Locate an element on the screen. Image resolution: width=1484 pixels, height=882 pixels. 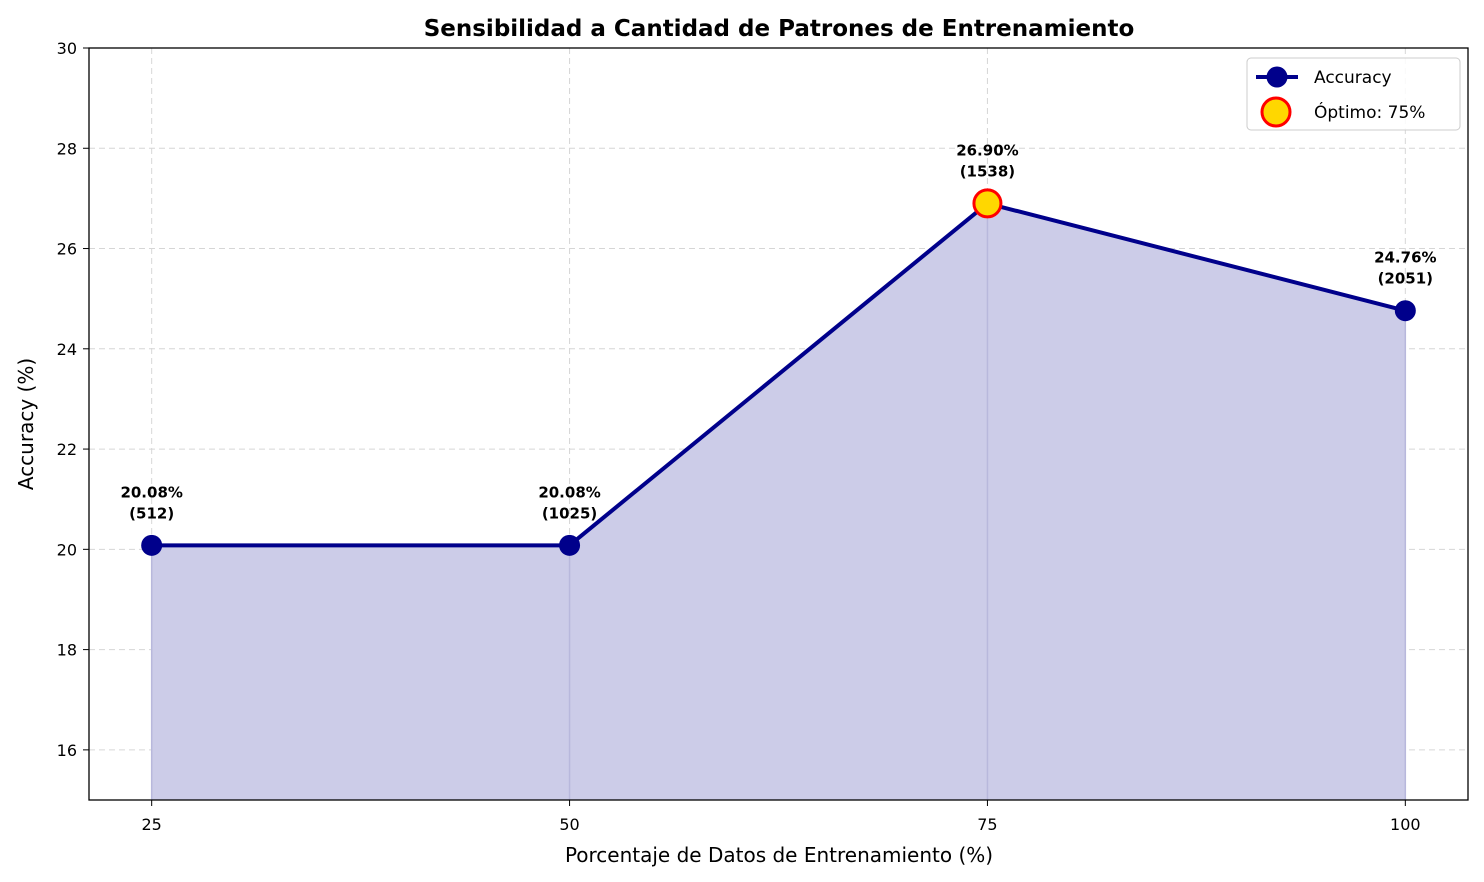
data-label: 26.90% (1538) is located at coordinates (987, 160).